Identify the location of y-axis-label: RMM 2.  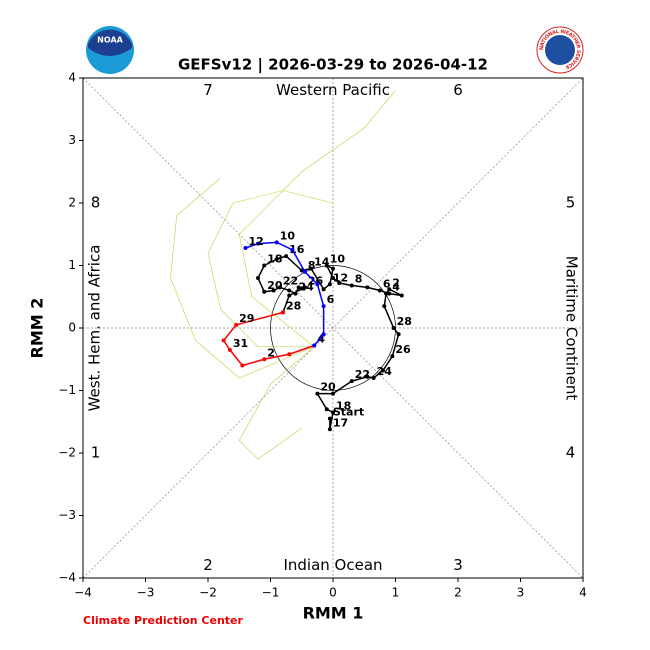
(37, 328).